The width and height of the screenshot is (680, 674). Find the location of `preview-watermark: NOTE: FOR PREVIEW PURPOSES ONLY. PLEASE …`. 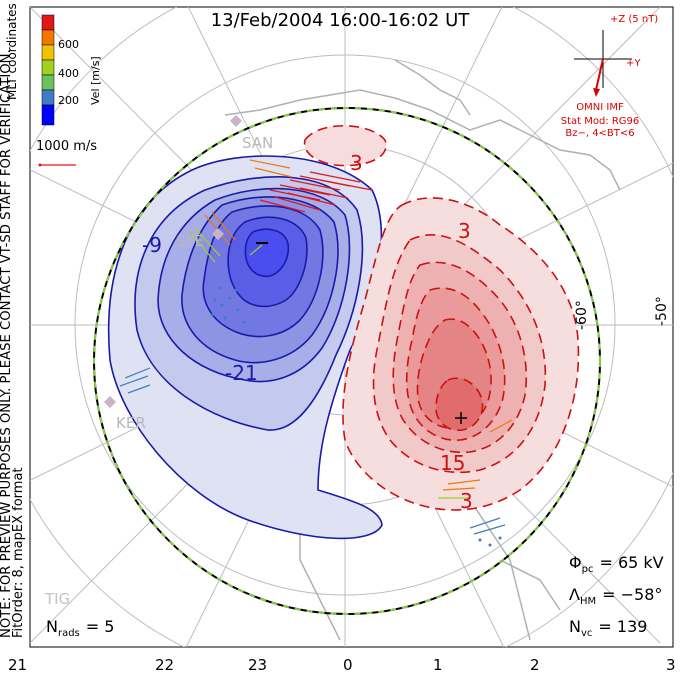

preview-watermark: NOTE: FOR PREVIEW PURPOSES ONLY. PLEASE … is located at coordinates (7, 343).